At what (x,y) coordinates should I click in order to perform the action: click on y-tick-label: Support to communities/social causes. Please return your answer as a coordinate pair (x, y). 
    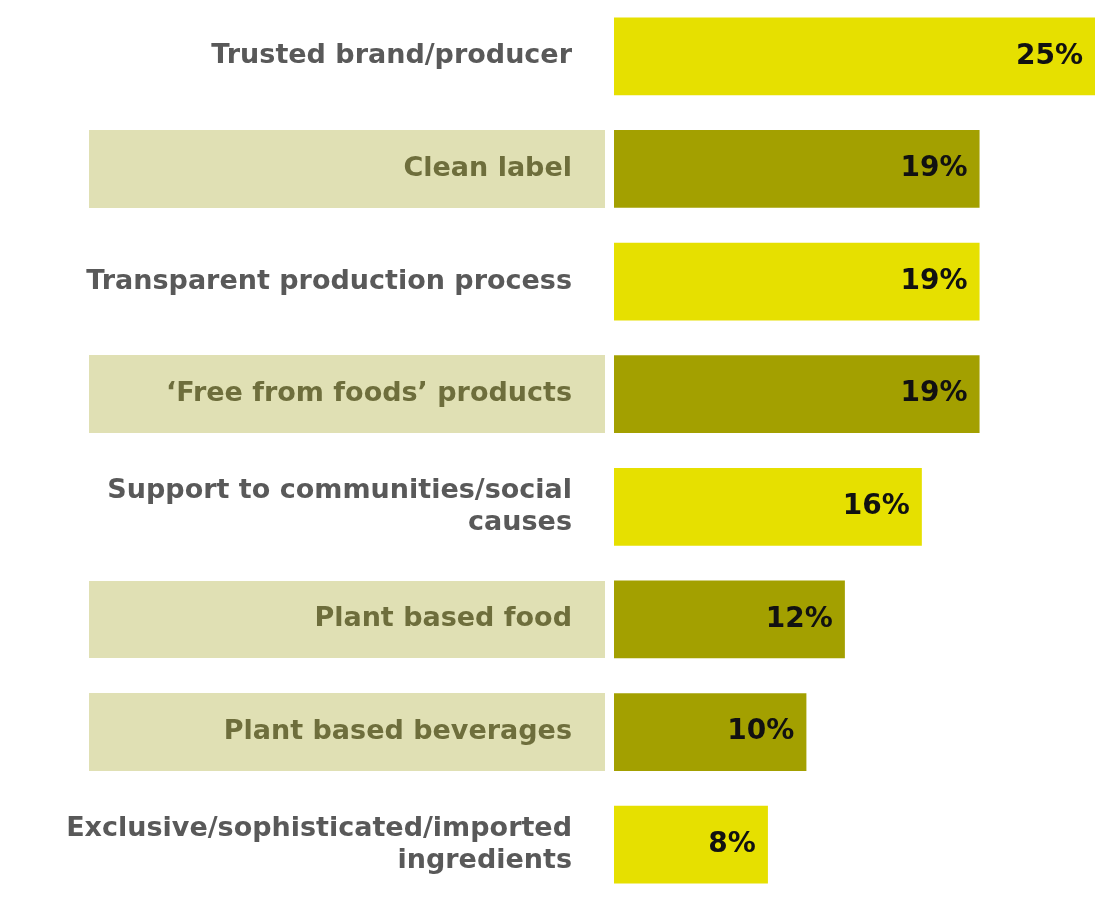
    Looking at the image, I should click on (339, 504).